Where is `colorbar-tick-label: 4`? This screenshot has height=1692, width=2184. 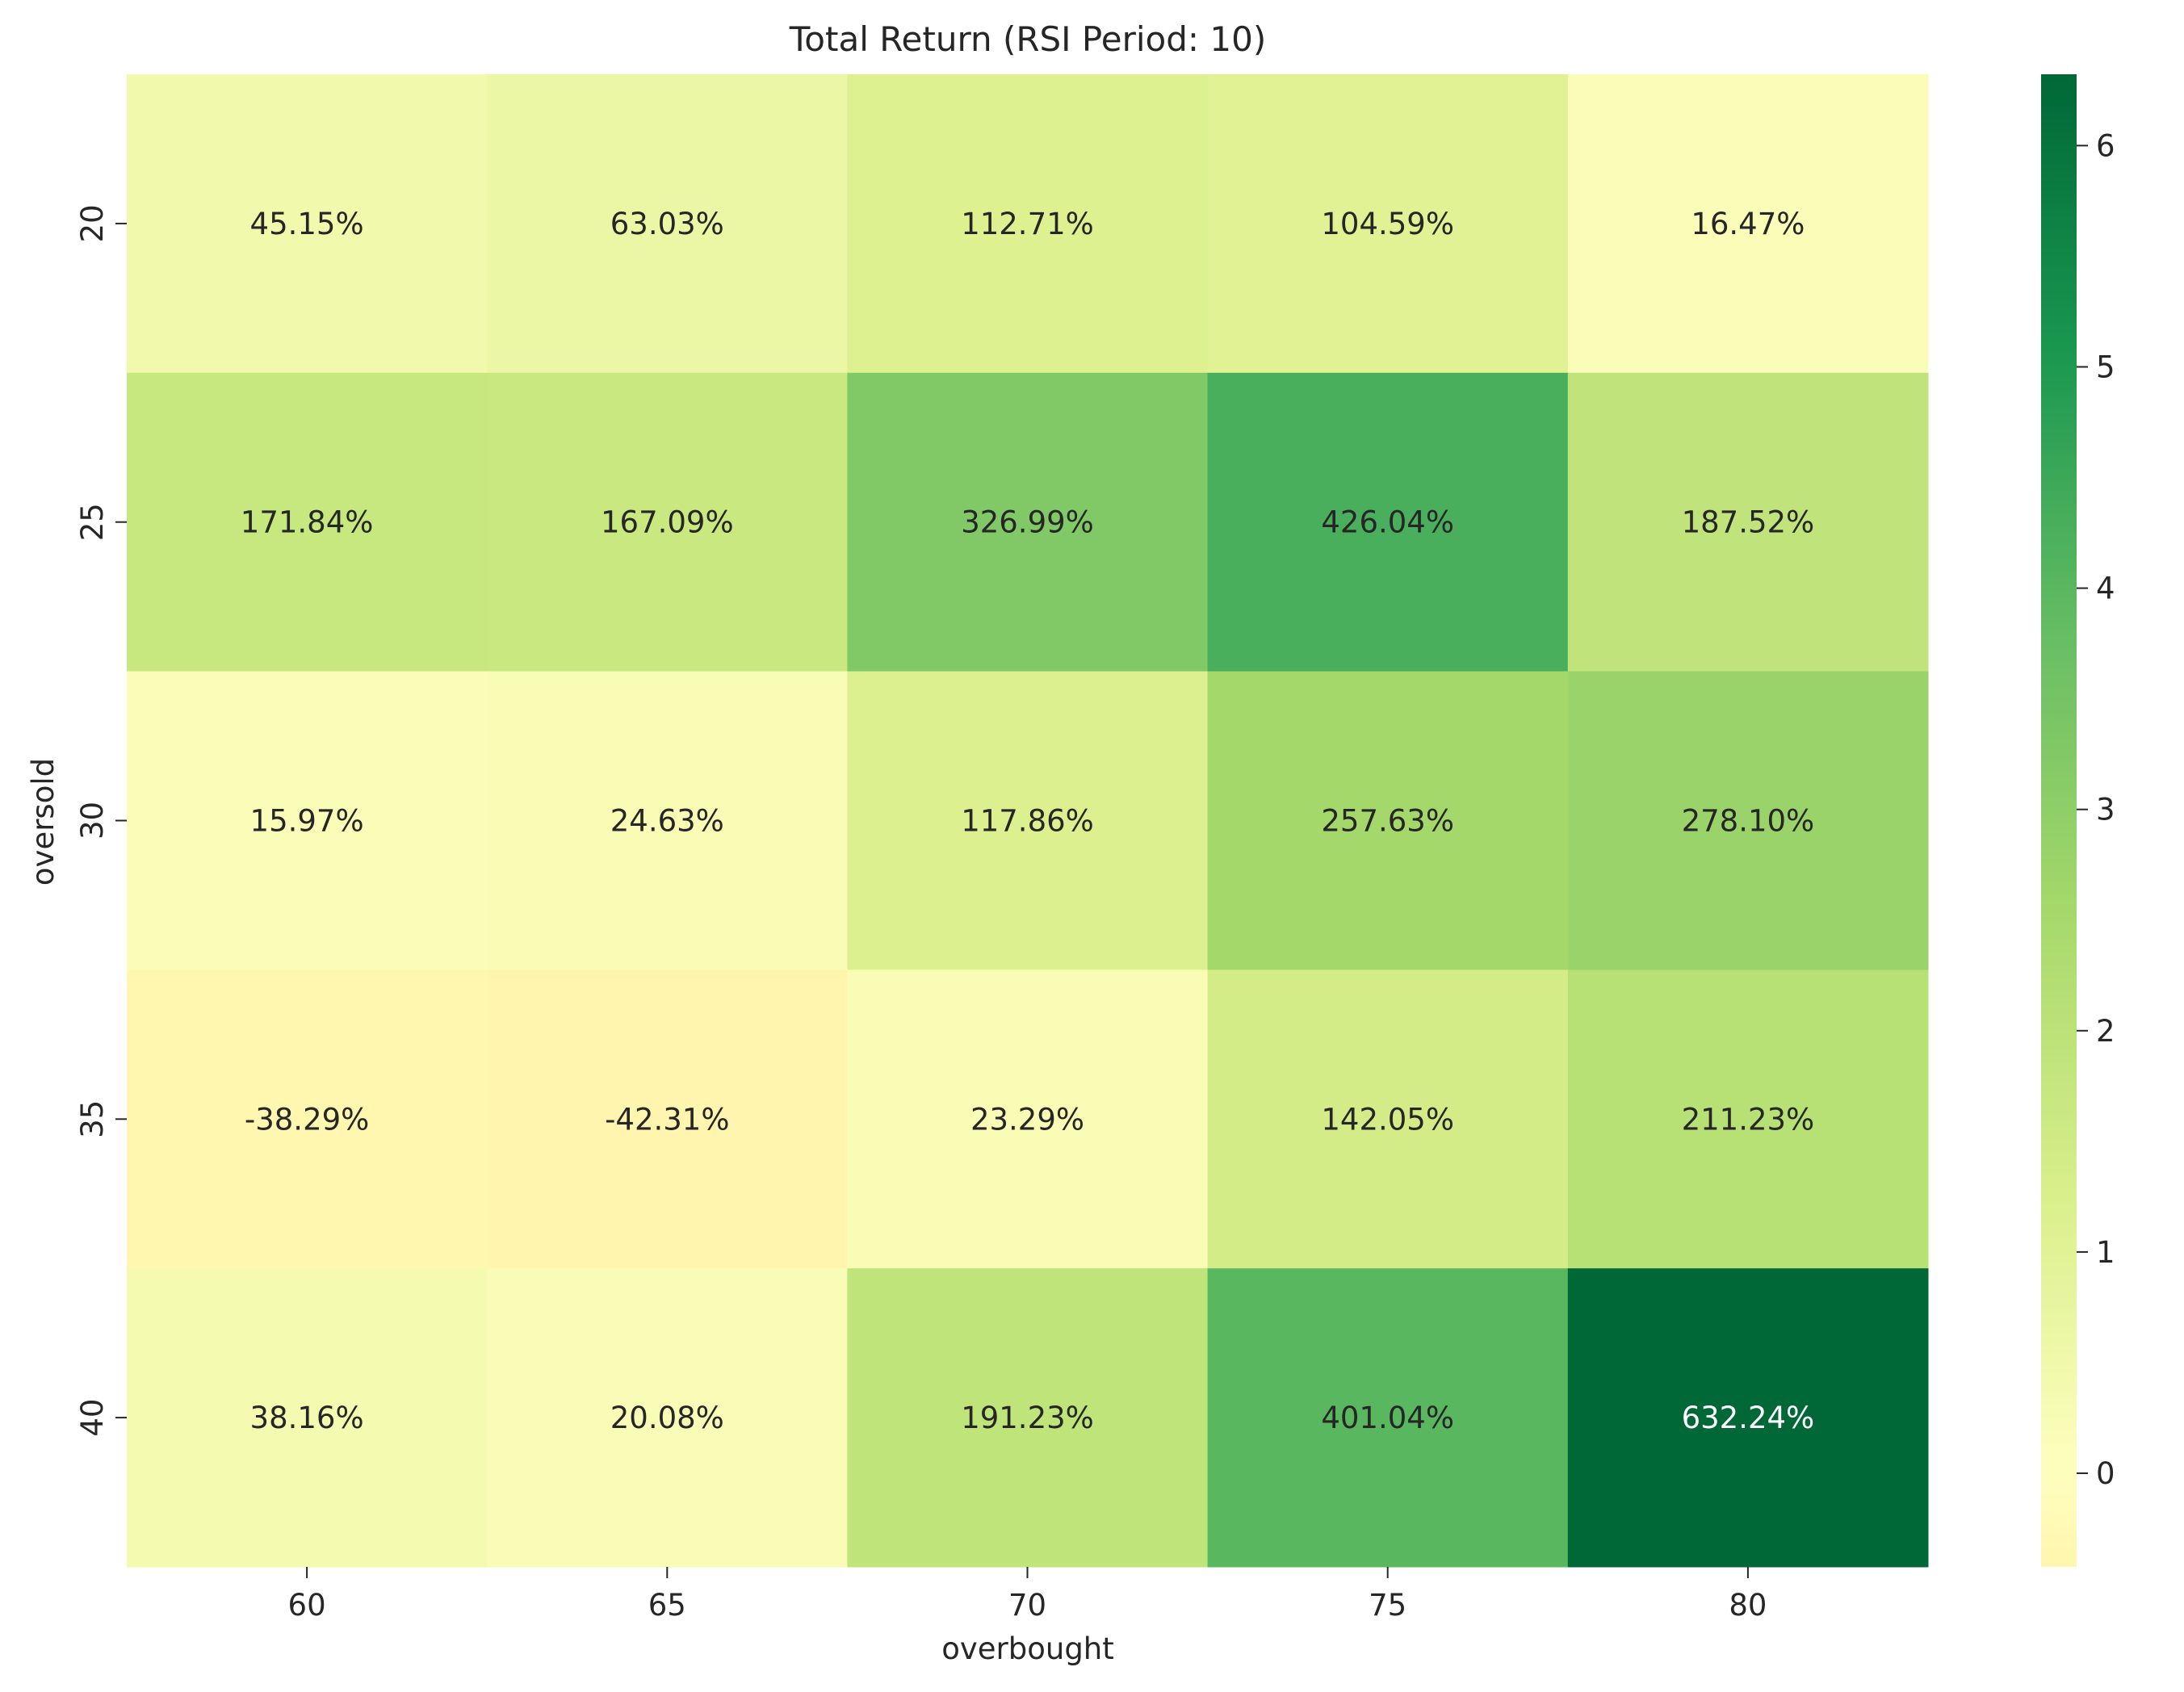
colorbar-tick-label: 4 is located at coordinates (2105, 589).